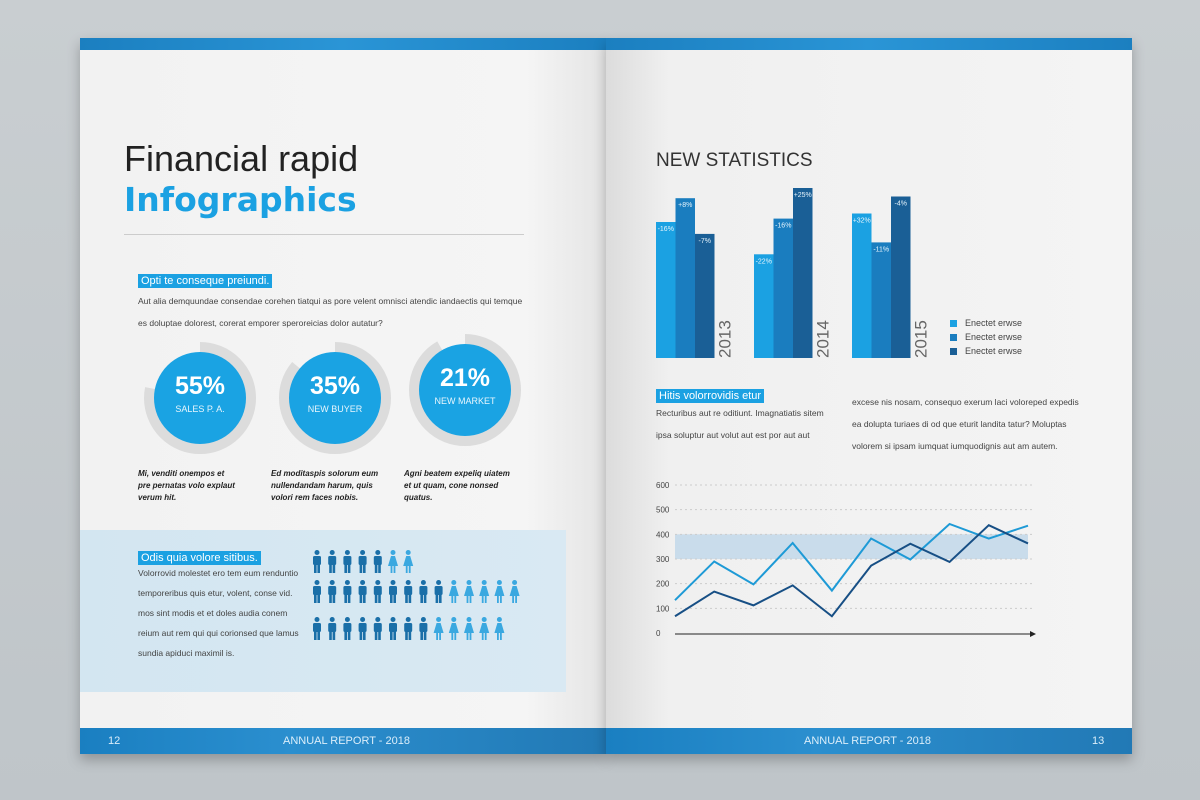  Describe the element at coordinates (200, 398) in the screenshot. I see `donut-graphic` at that location.